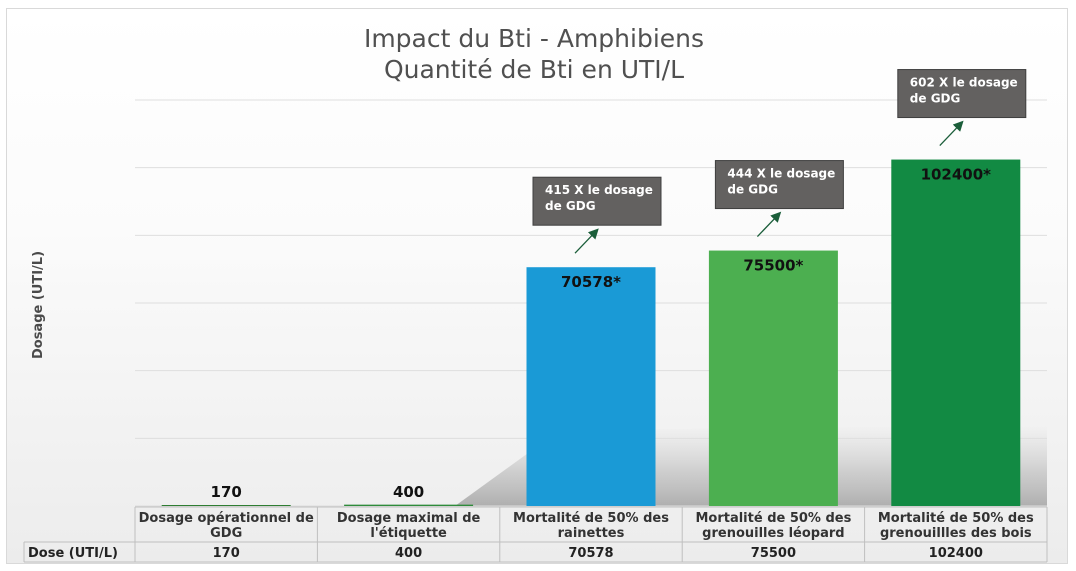  I want to click on table-cell-4: 75500, so click(773, 553).